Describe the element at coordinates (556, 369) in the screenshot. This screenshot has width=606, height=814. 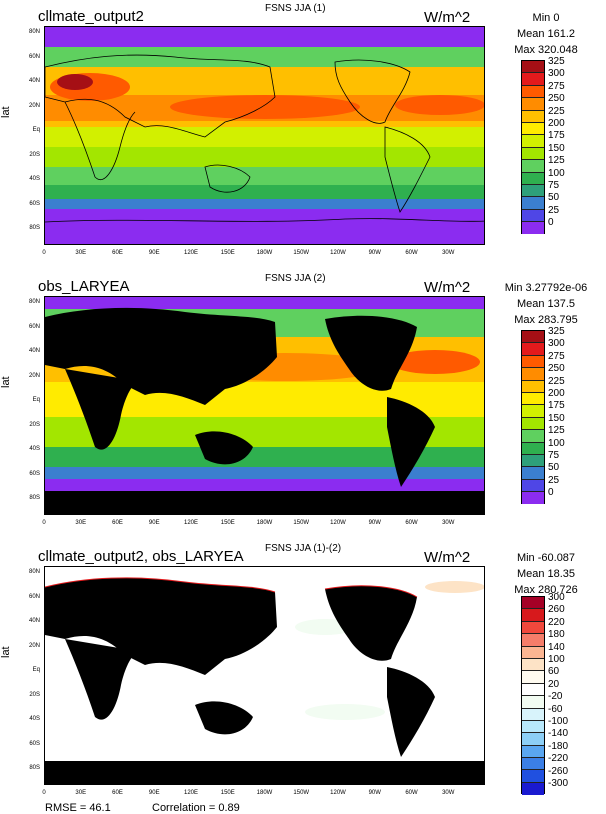
I see `colorbar-label: 250` at that location.